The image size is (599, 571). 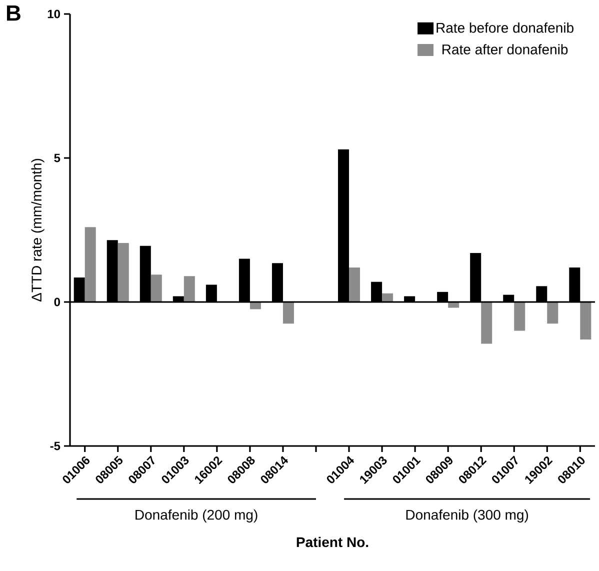 I want to click on y-tick-label: 0, so click(x=57, y=302).